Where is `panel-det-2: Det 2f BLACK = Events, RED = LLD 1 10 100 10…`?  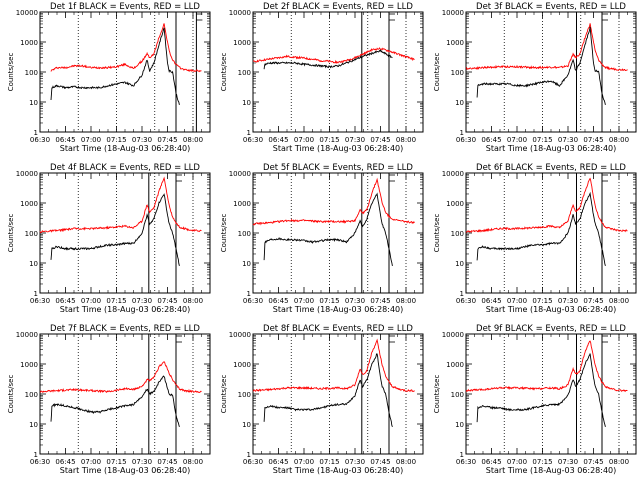
panel-det-2: Det 2f BLACK = Events, RED = LLD 1 10 100 10… is located at coordinates (322, 77).